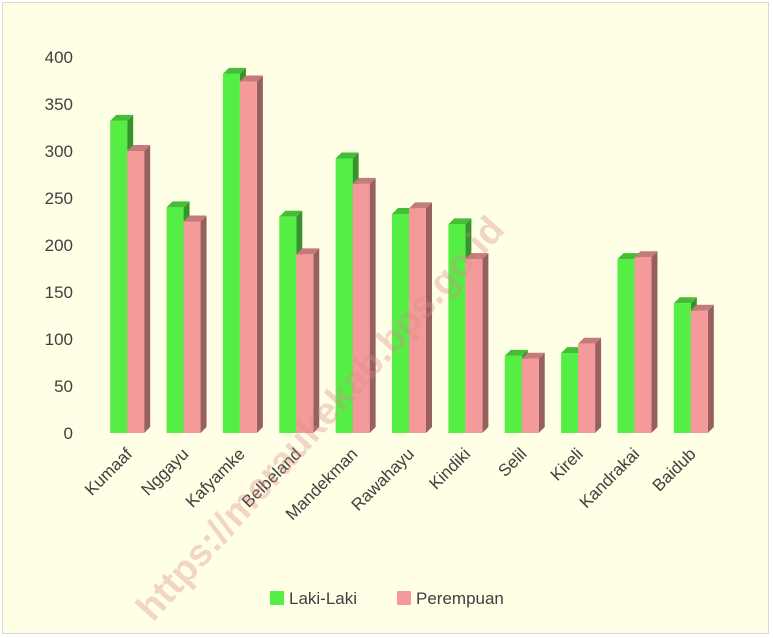 The height and width of the screenshot is (638, 773). I want to click on legend-item: Perempuan, so click(450, 598).